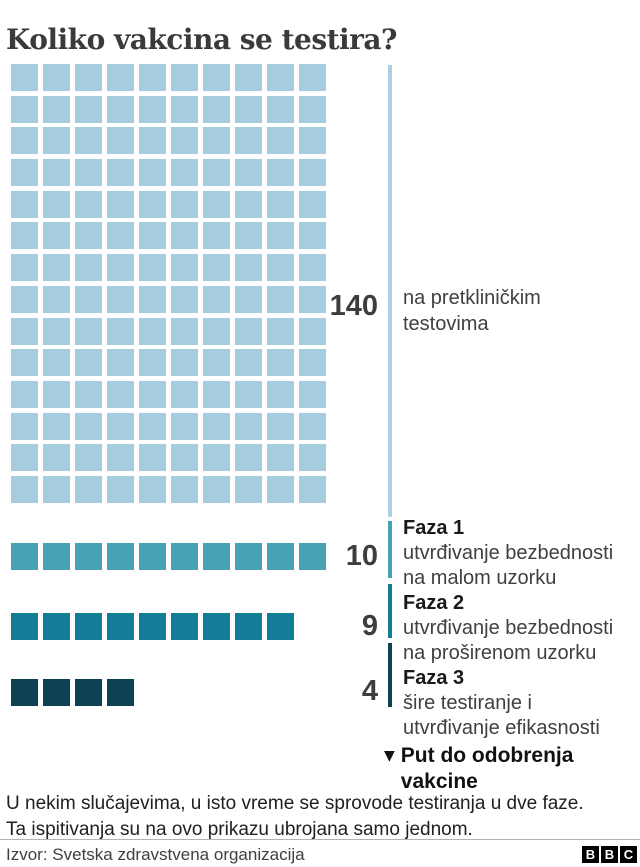 The width and height of the screenshot is (640, 867). What do you see at coordinates (508, 566) in the screenshot?
I see `faza1-description: utvrđivanje bezbednosti na malom uzorku` at bounding box center [508, 566].